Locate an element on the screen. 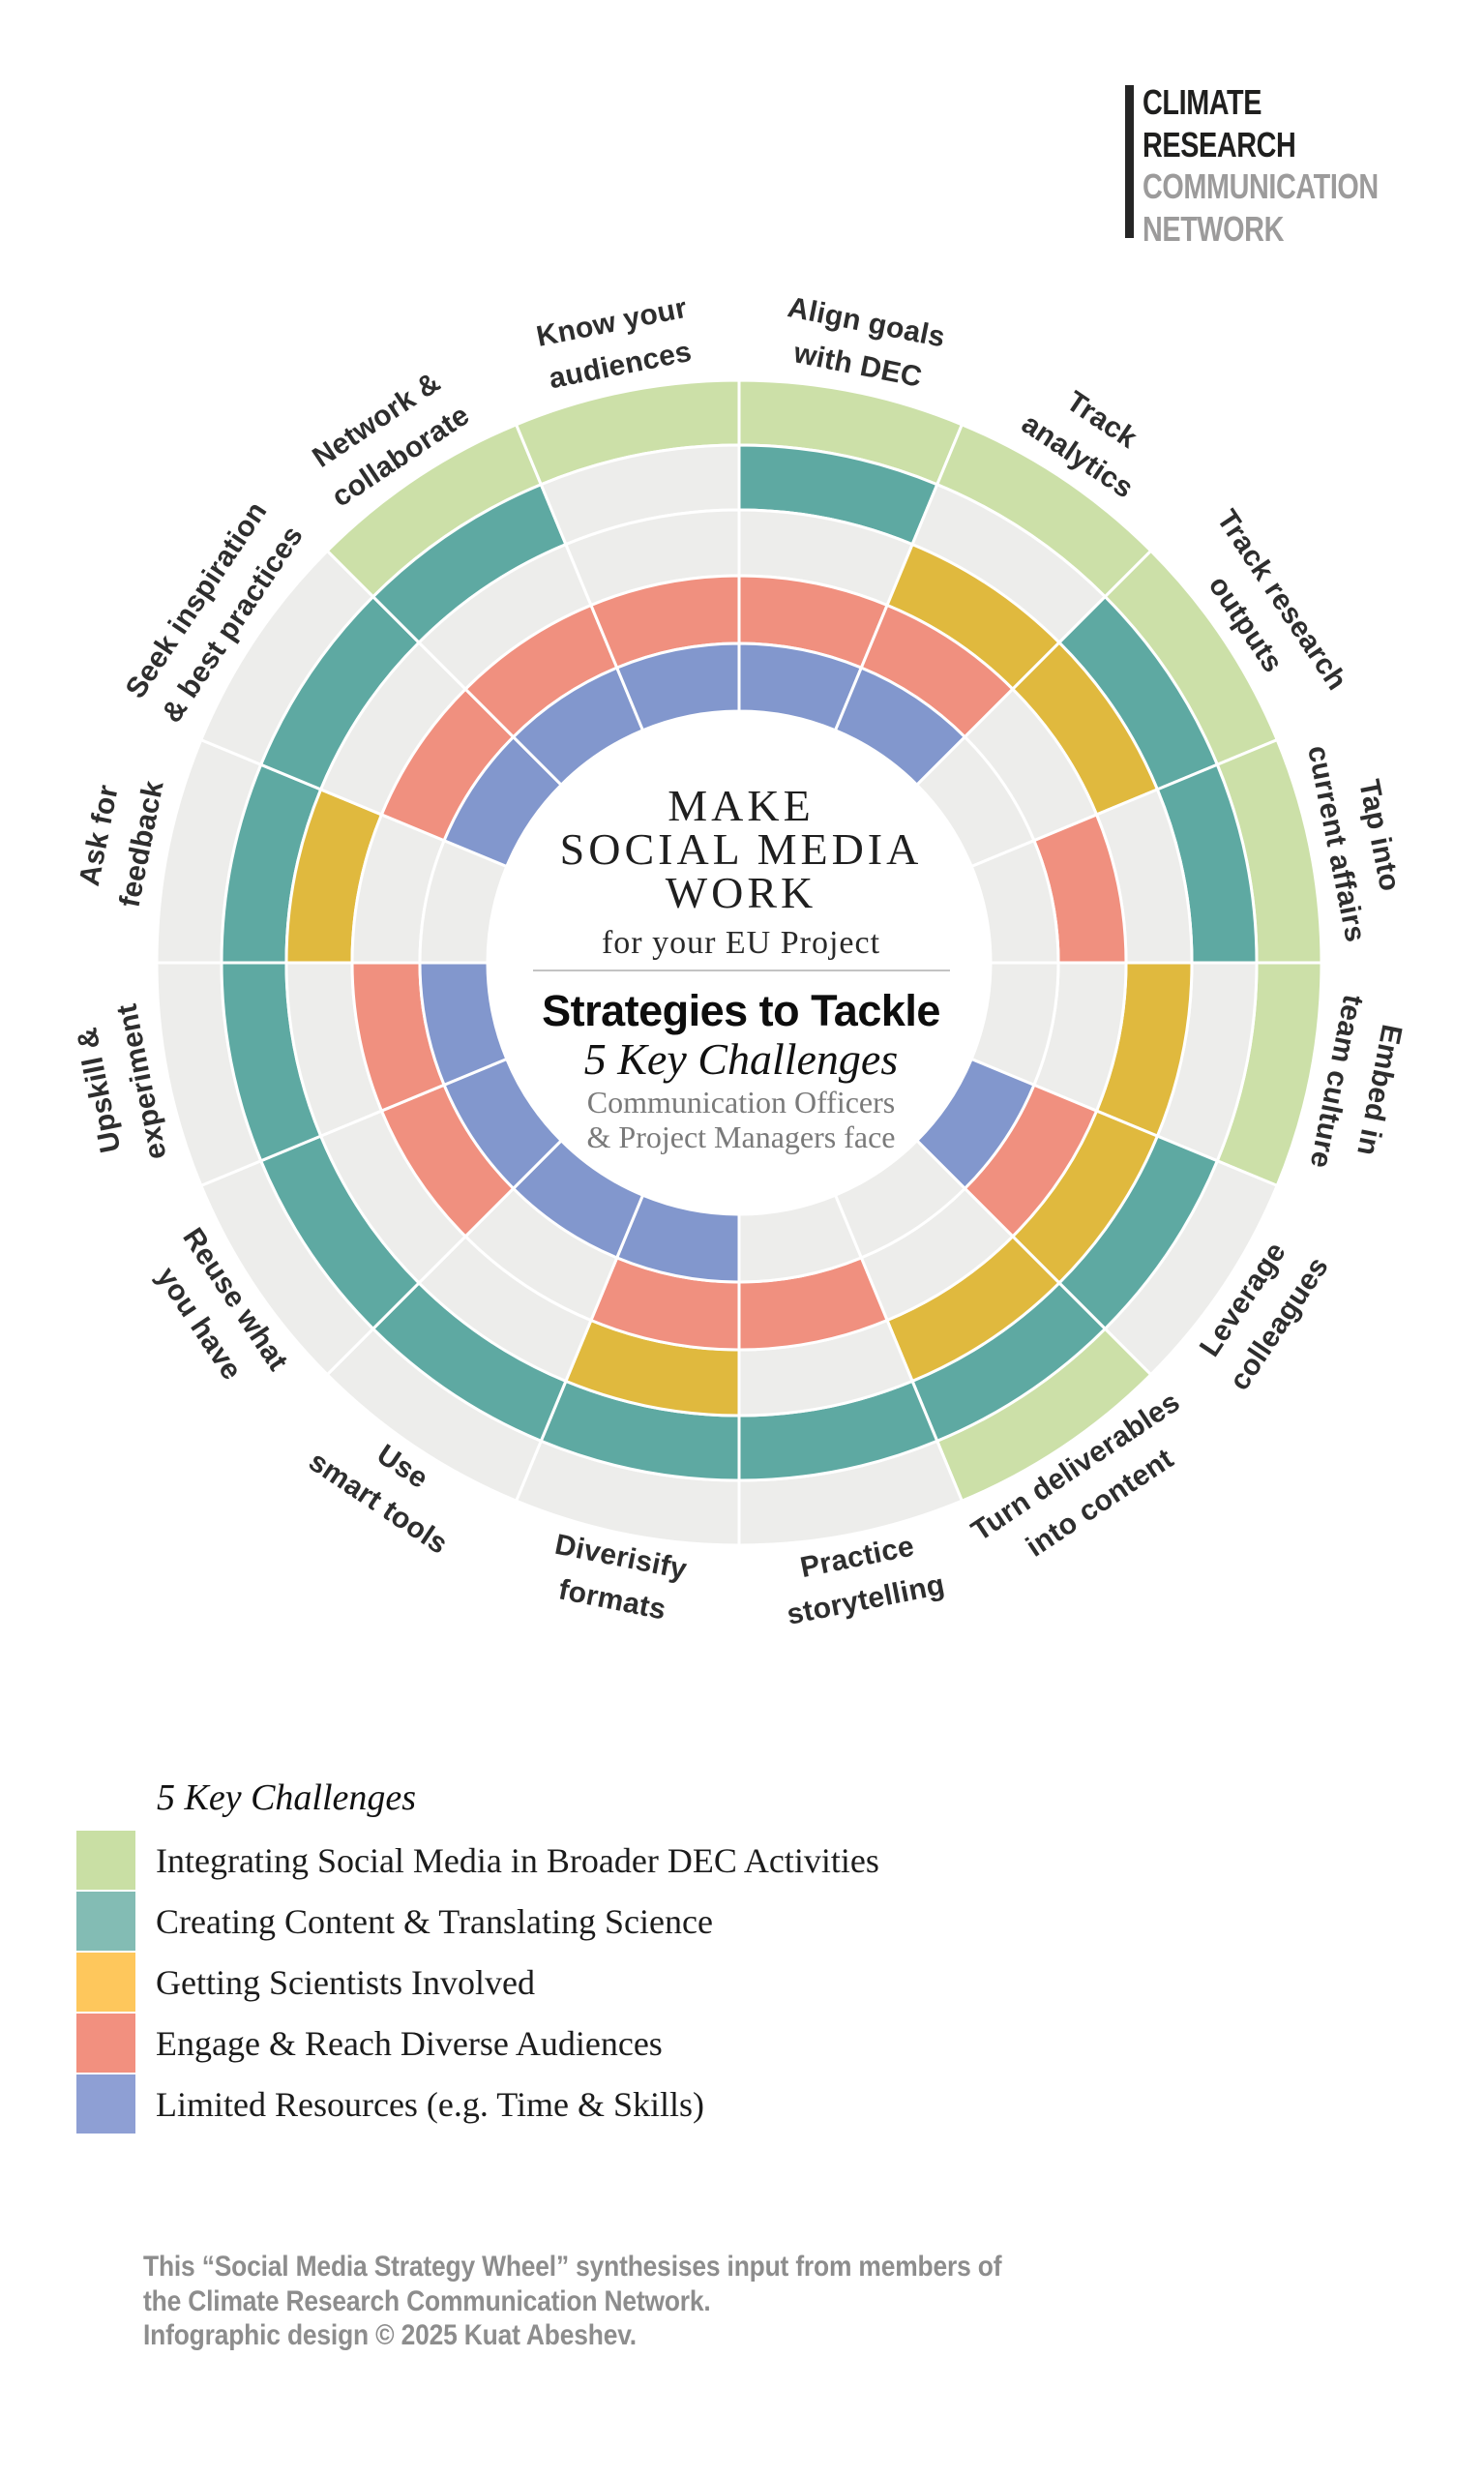 The height and width of the screenshot is (2477, 1484). wheel-subtitle: for your EU Project is located at coordinates (741, 943).